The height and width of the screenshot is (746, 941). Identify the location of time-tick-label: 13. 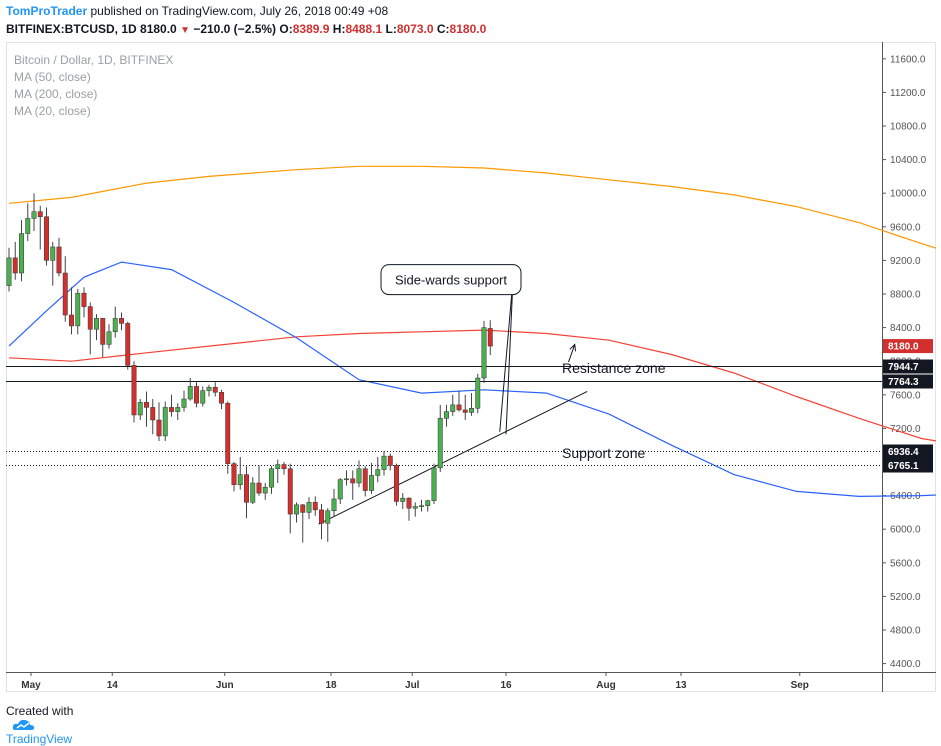
(681, 685).